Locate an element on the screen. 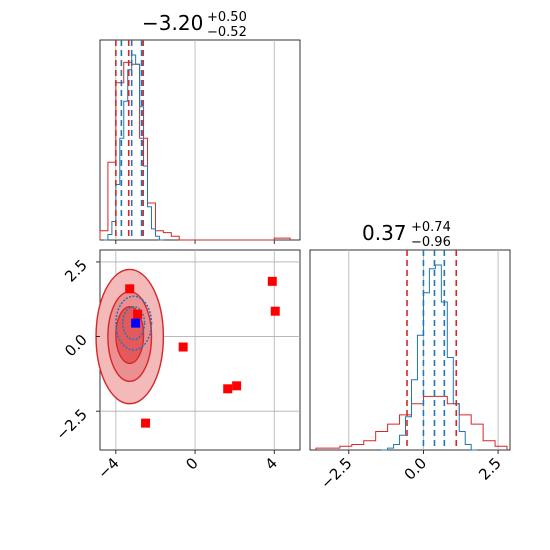  y-ticks: 2.5 0.0 −2.5 is located at coordinates (76, 350).